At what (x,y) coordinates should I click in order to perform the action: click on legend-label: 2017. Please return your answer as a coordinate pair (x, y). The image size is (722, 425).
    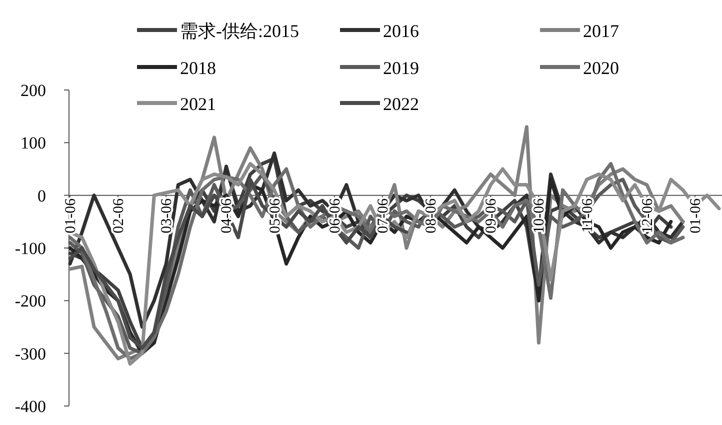
    Looking at the image, I should click on (601, 31).